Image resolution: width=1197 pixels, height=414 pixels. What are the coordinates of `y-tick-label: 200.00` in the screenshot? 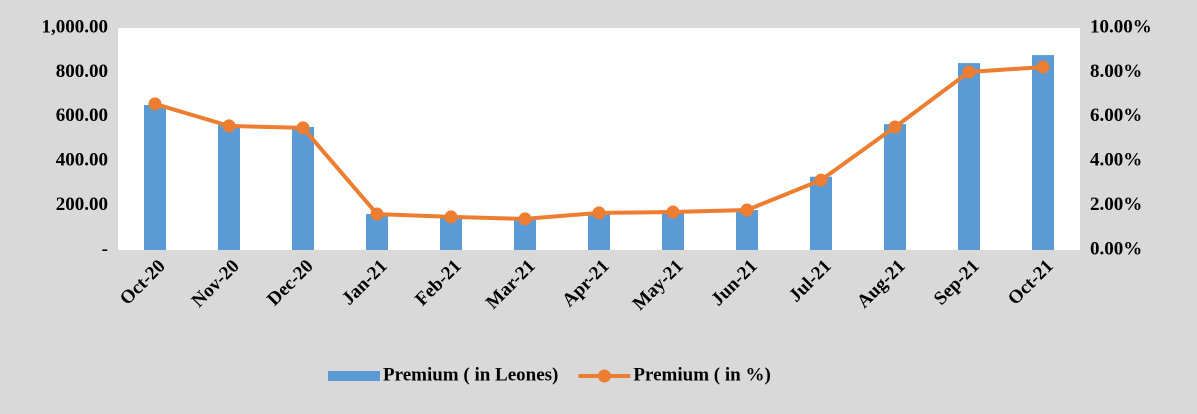 It's located at (82, 204).